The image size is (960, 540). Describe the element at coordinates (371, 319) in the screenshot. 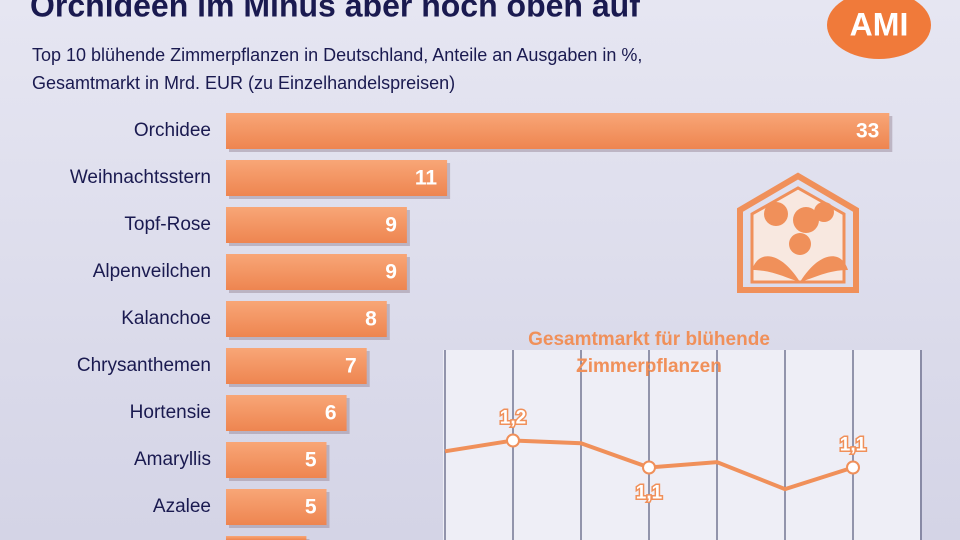

I see `value-label: 8` at that location.